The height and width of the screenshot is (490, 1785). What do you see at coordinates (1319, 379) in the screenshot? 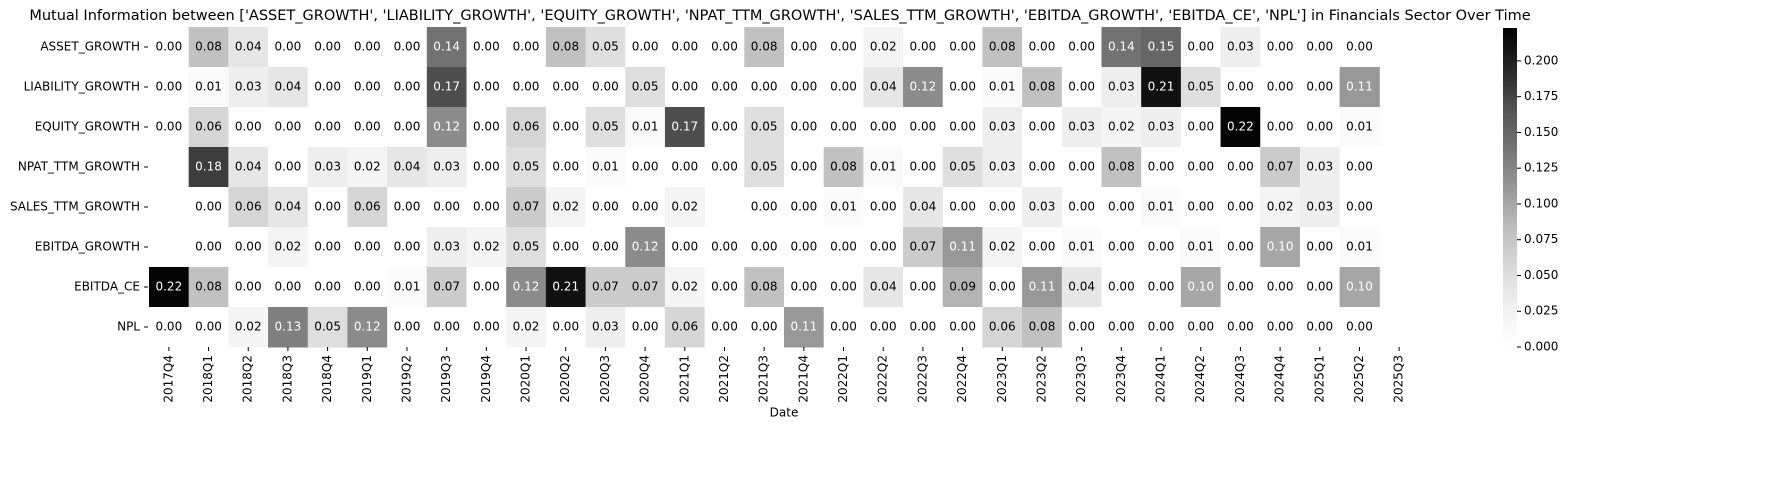
I see `x-tick-label: 2025Q1` at bounding box center [1319, 379].